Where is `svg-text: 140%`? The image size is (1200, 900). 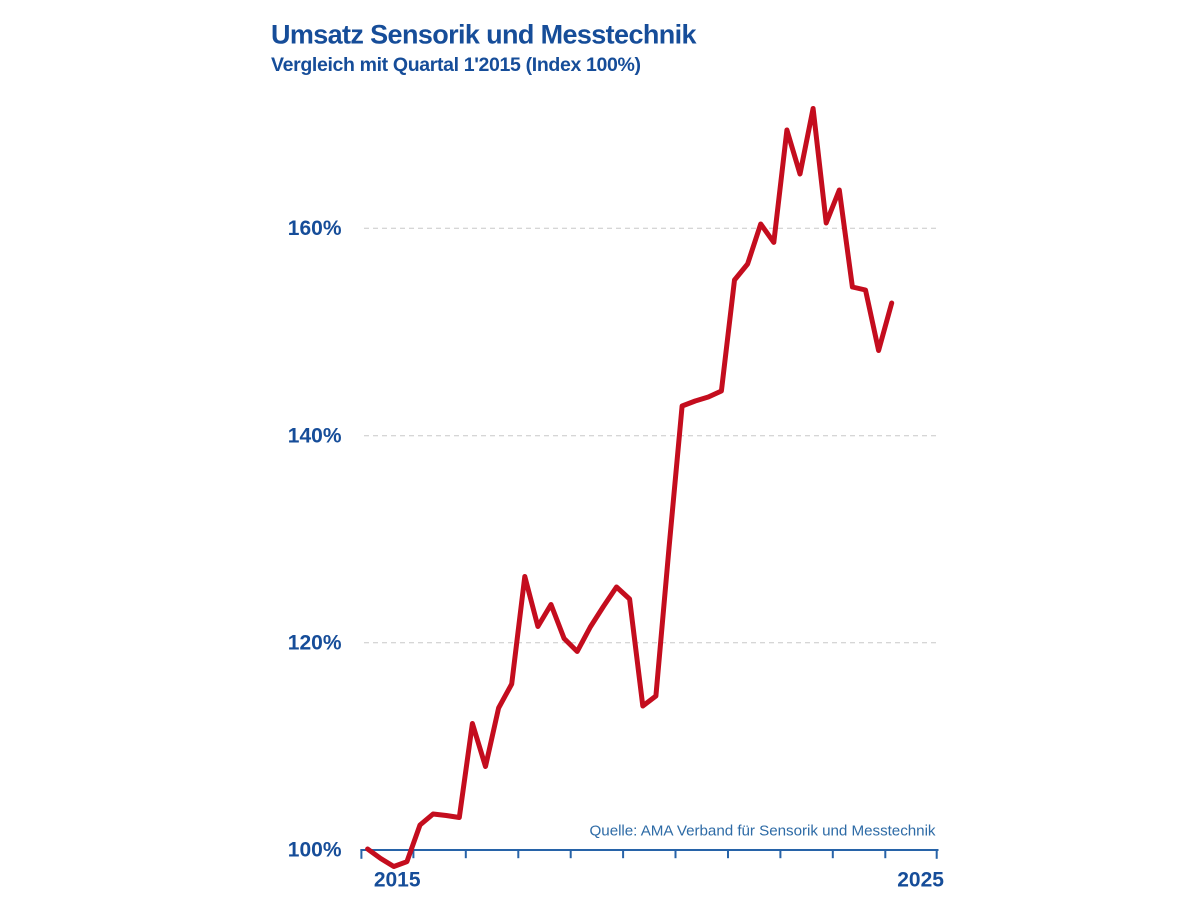 svg-text: 140% is located at coordinates (315, 436).